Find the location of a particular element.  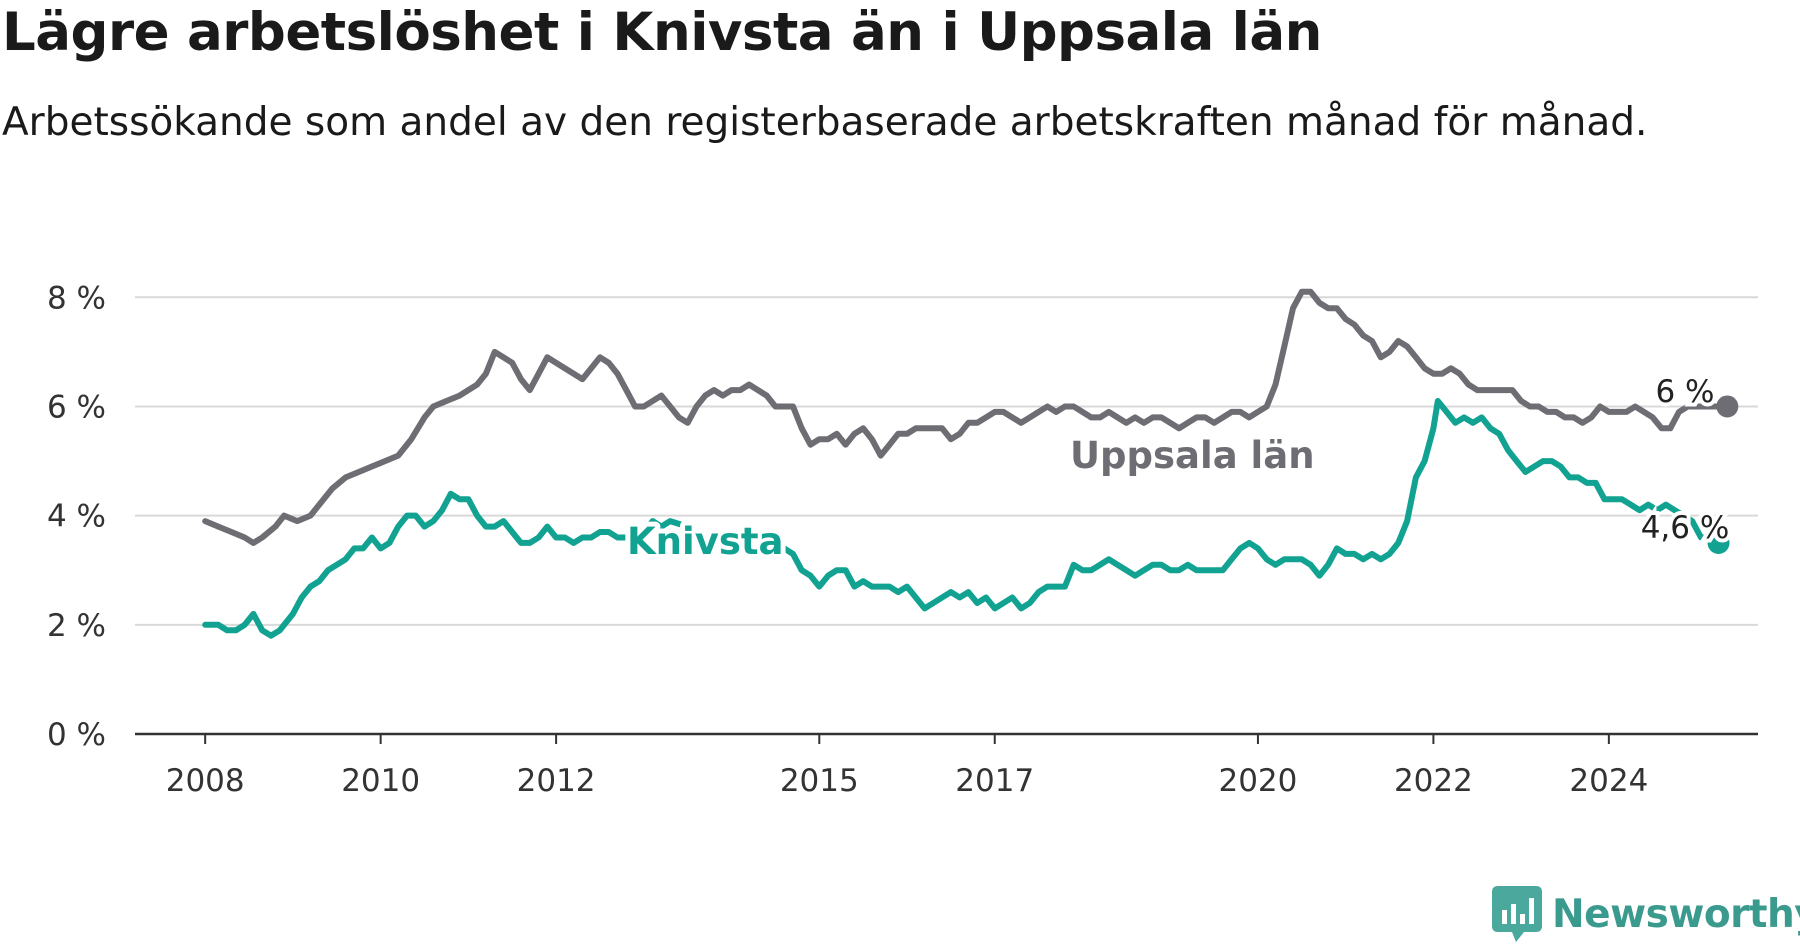

x-tick-label: 2017 is located at coordinates (994, 781).